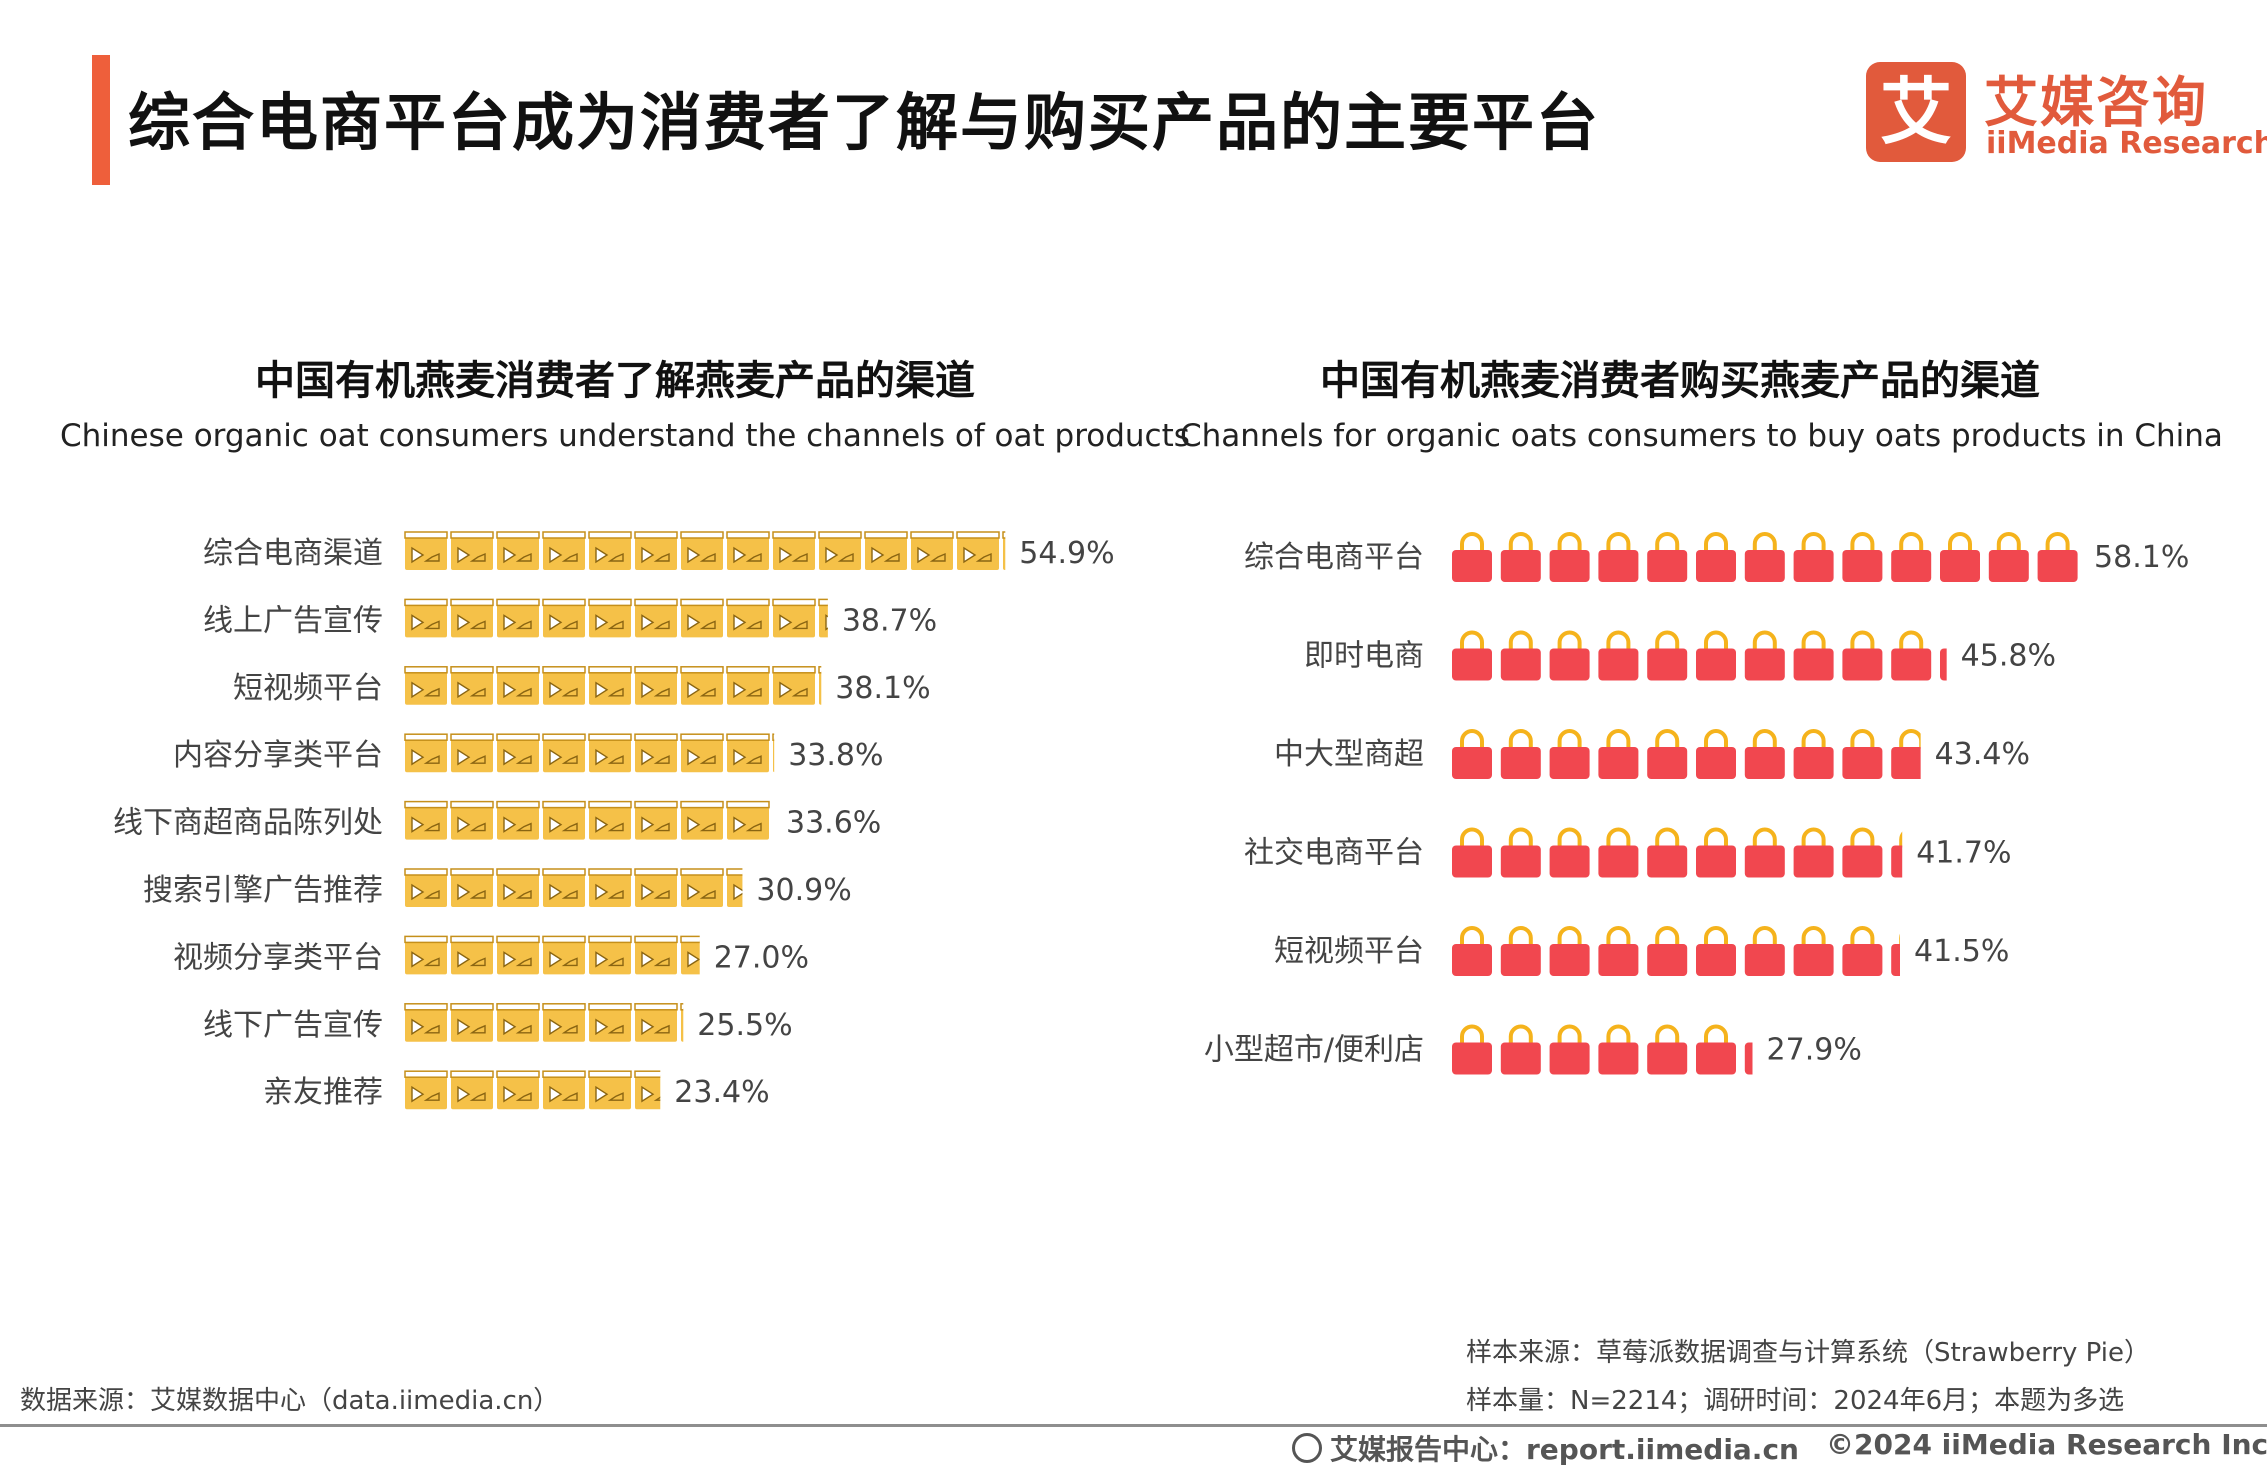  I want to click on left-category-label: 搜索引擎广告推荐, so click(263, 890).